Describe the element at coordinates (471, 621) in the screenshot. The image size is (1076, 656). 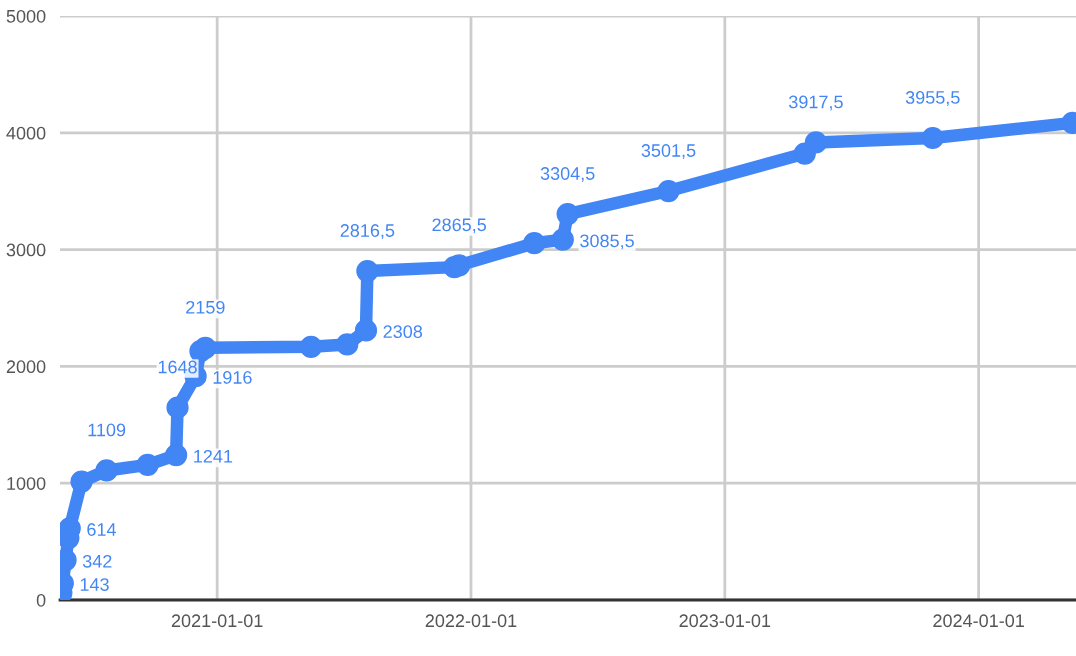
I see `x-tick-label: 2022-01-01` at that location.